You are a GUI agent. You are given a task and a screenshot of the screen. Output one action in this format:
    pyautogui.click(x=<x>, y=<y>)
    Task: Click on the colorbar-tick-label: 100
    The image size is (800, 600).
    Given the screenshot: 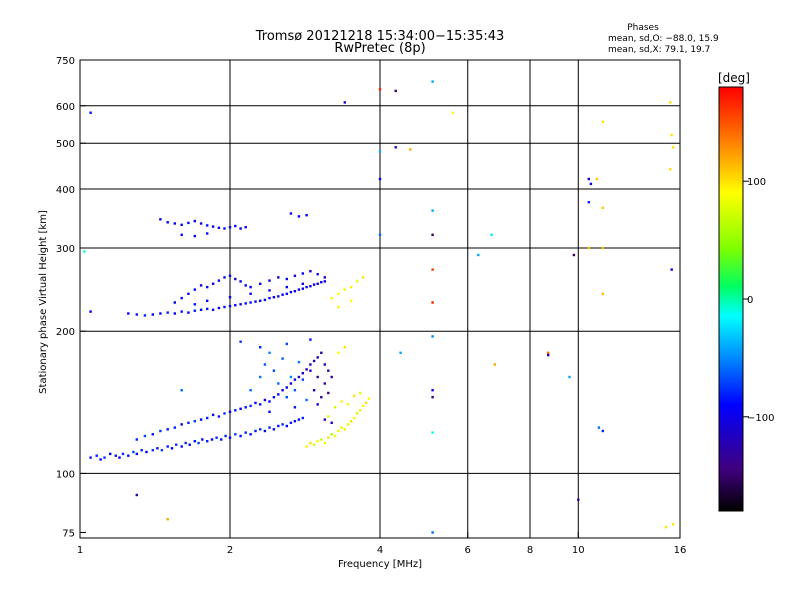 What is the action you would take?
    pyautogui.click(x=756, y=182)
    